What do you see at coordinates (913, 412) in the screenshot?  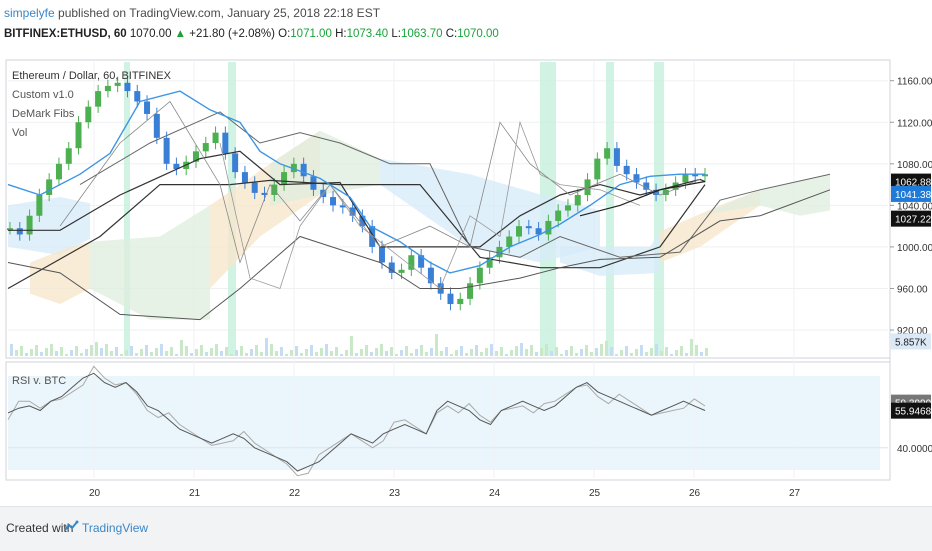 I see `price-tag-label: 55.9468` at bounding box center [913, 412].